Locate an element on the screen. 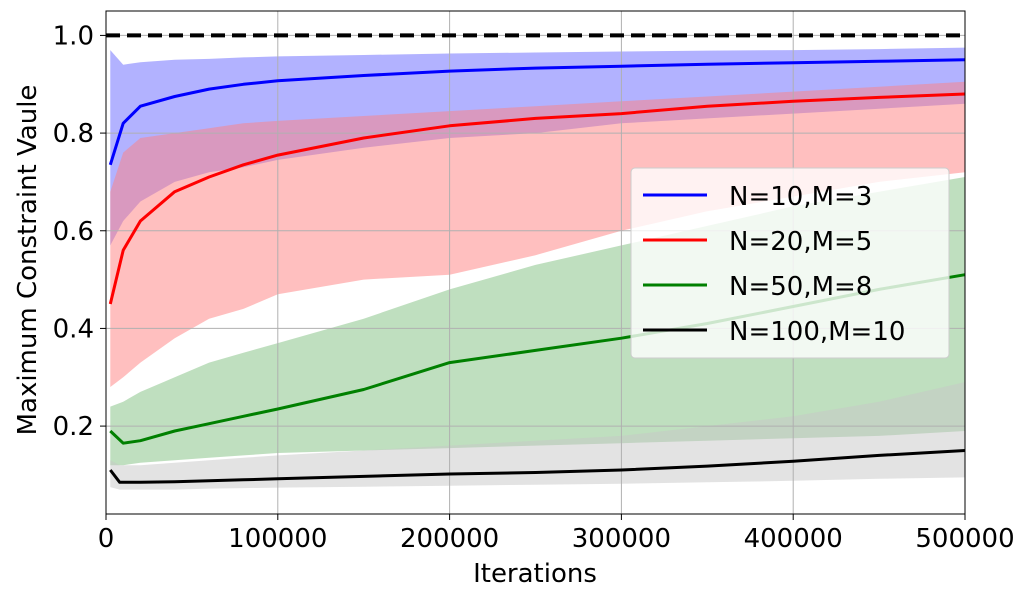 This screenshot has width=1029, height=594. x-tick-label-3: 300000 is located at coordinates (621, 539).